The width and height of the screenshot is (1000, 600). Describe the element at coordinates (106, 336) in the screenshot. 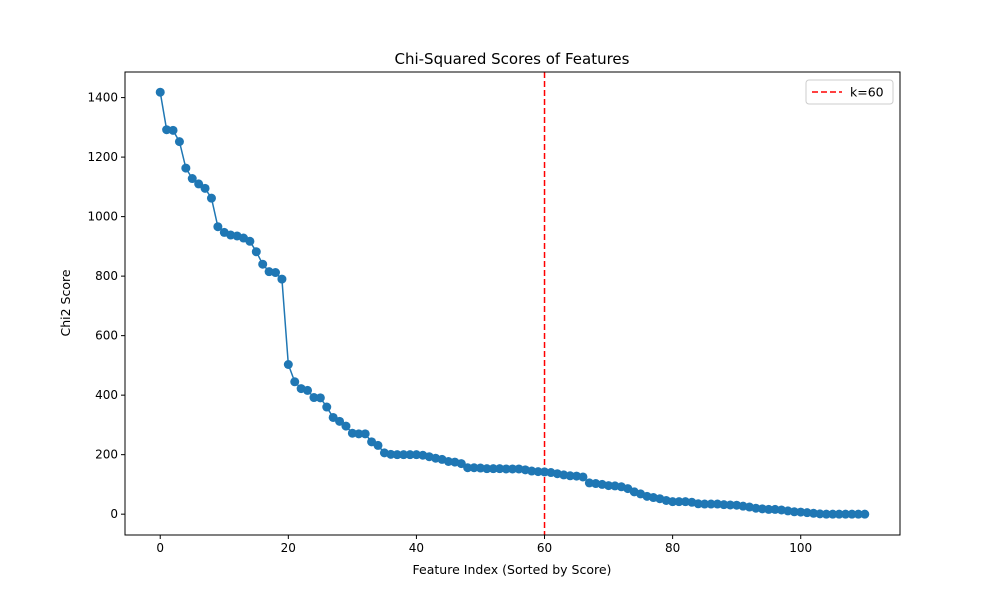

I see `y-tick-label: 600` at that location.